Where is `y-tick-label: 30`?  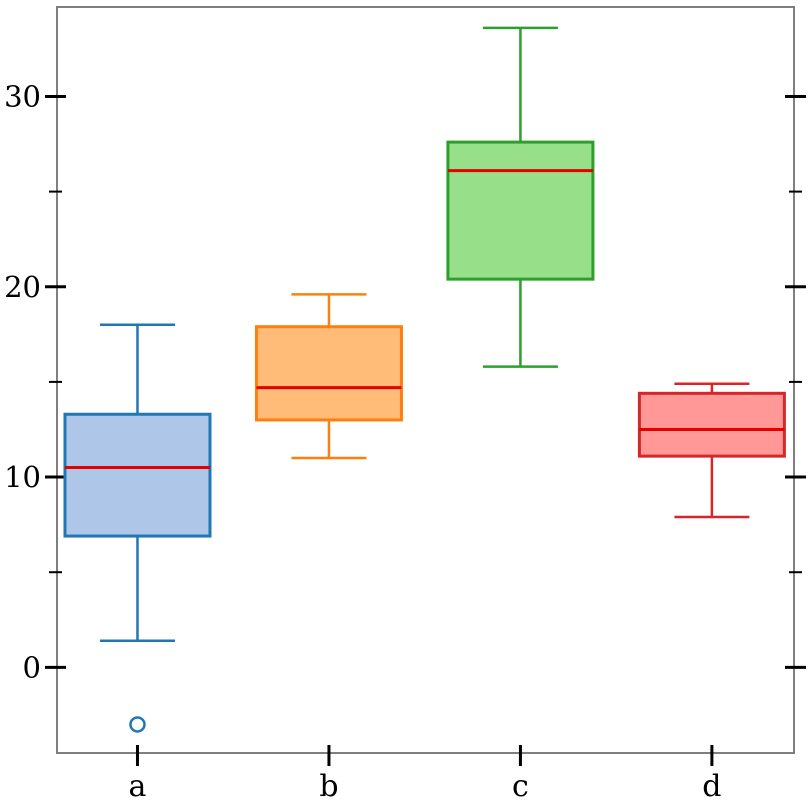 y-tick-label: 30 is located at coordinates (22, 96).